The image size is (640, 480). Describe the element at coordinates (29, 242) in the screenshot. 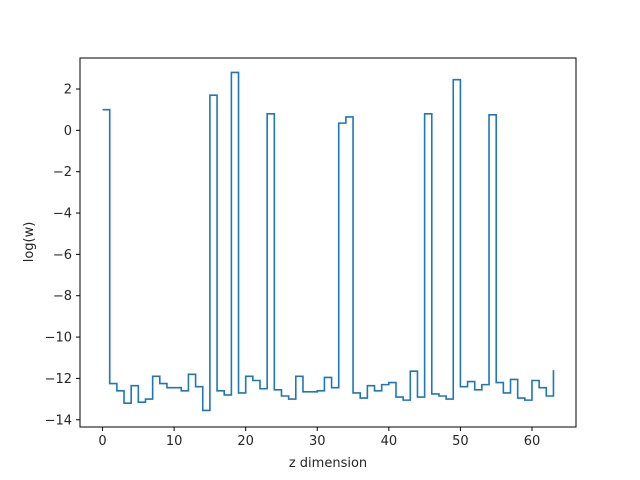

I see `y-axis-label: log(w)` at that location.